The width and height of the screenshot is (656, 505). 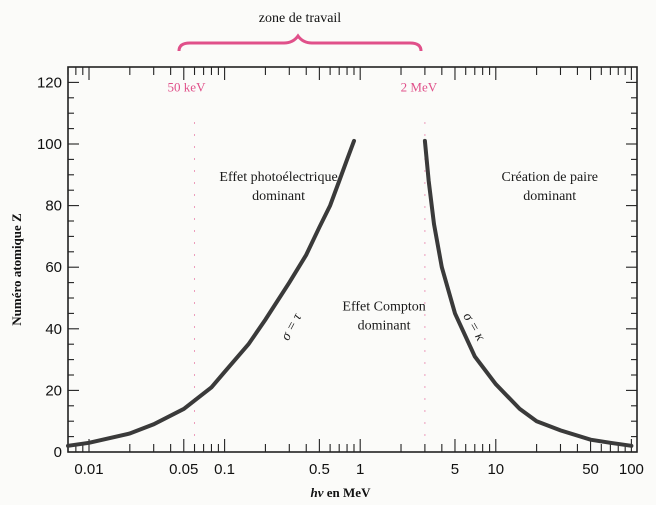 What do you see at coordinates (360, 469) in the screenshot?
I see `x-tick-label: 1` at bounding box center [360, 469].